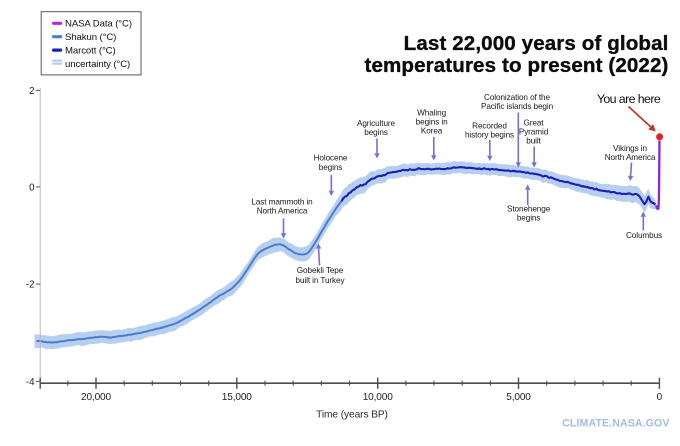 This screenshot has height=446, width=680. Describe the element at coordinates (529, 208) in the screenshot. I see `svg-text: Stonehenge` at that location.